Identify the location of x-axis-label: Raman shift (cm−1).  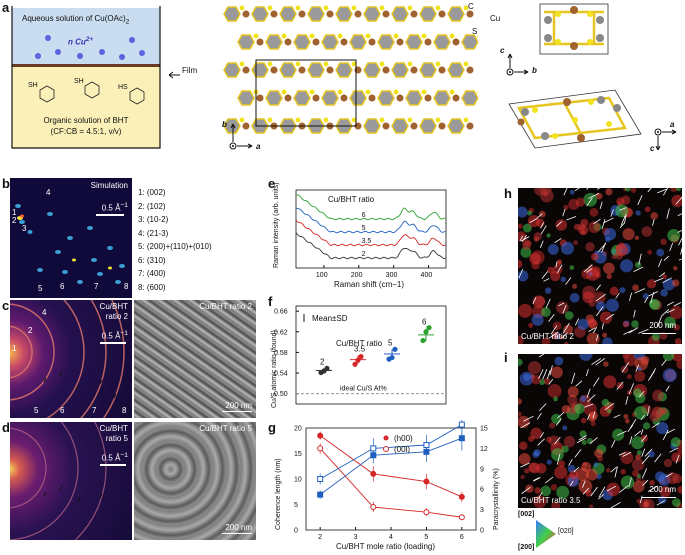
(369, 284).